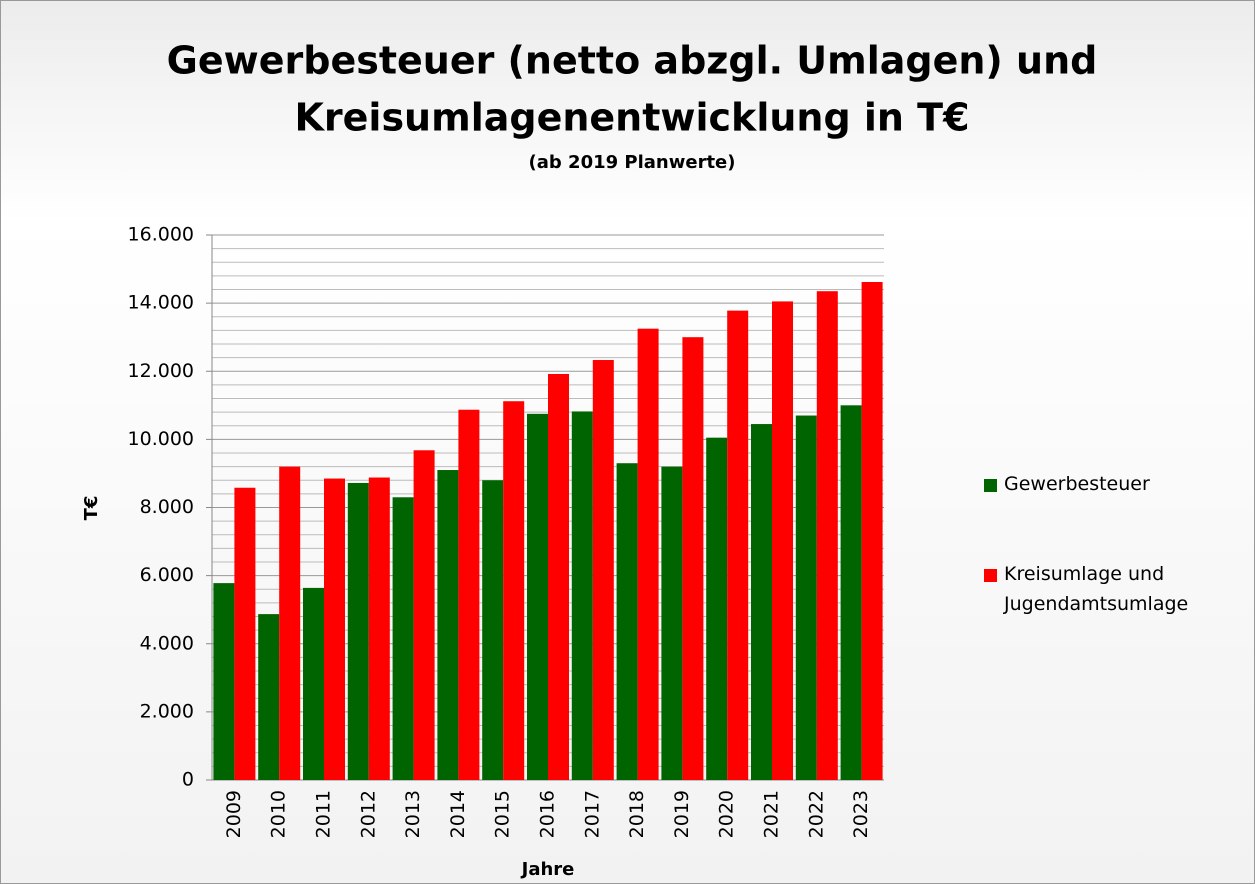 Image resolution: width=1255 pixels, height=884 pixels. I want to click on y-tick-label: 0, so click(188, 780).